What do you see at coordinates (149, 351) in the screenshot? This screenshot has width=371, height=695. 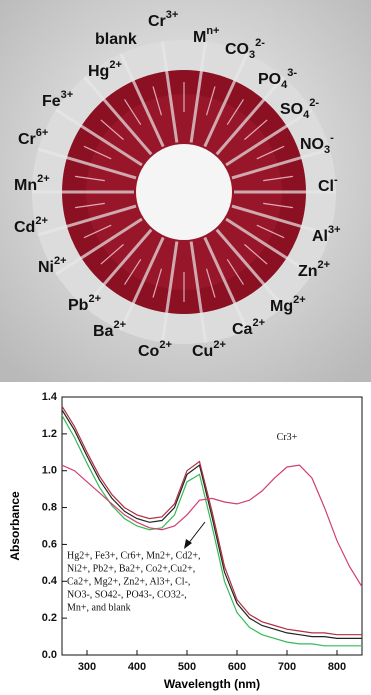 I see `ion-base: Co` at bounding box center [149, 351].